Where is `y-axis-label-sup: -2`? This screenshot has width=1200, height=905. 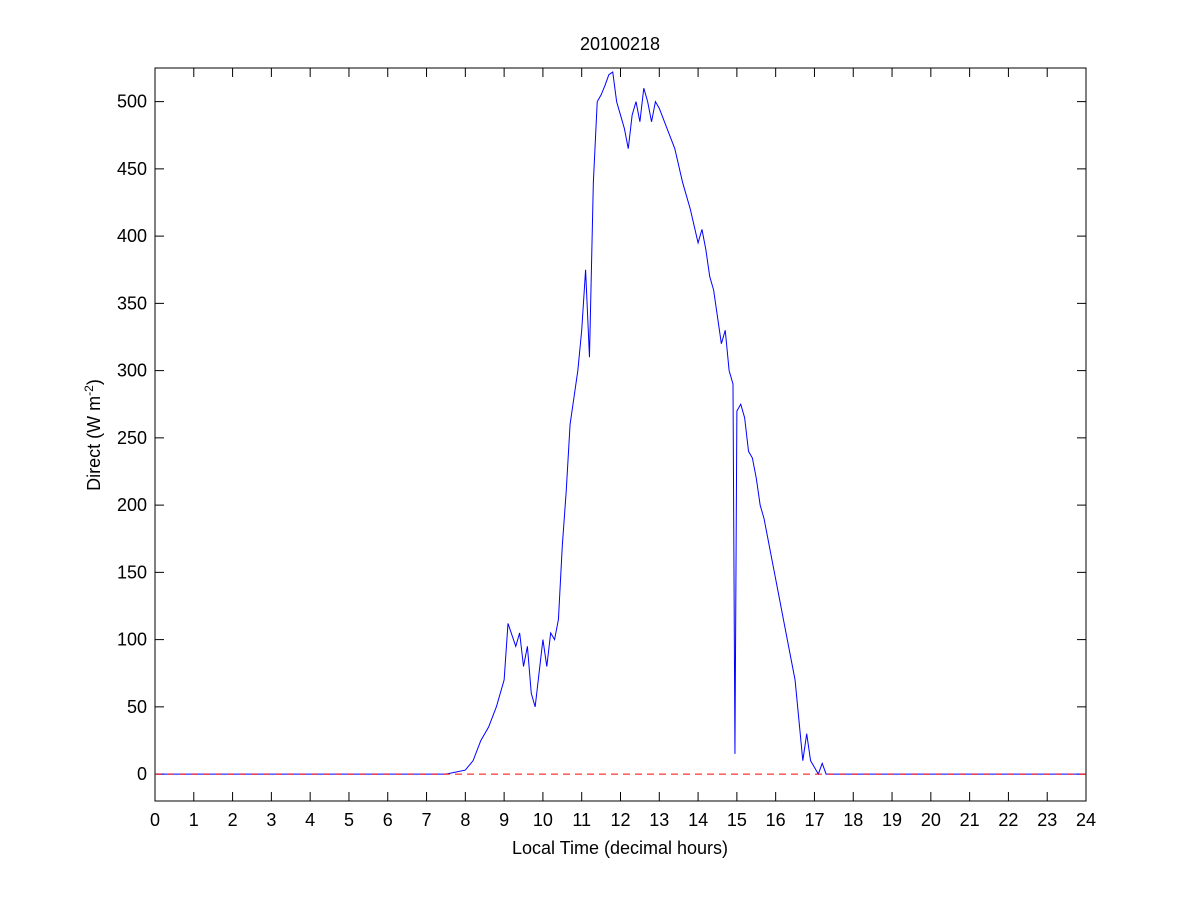 y-axis-label-sup: -2 is located at coordinates (89, 390).